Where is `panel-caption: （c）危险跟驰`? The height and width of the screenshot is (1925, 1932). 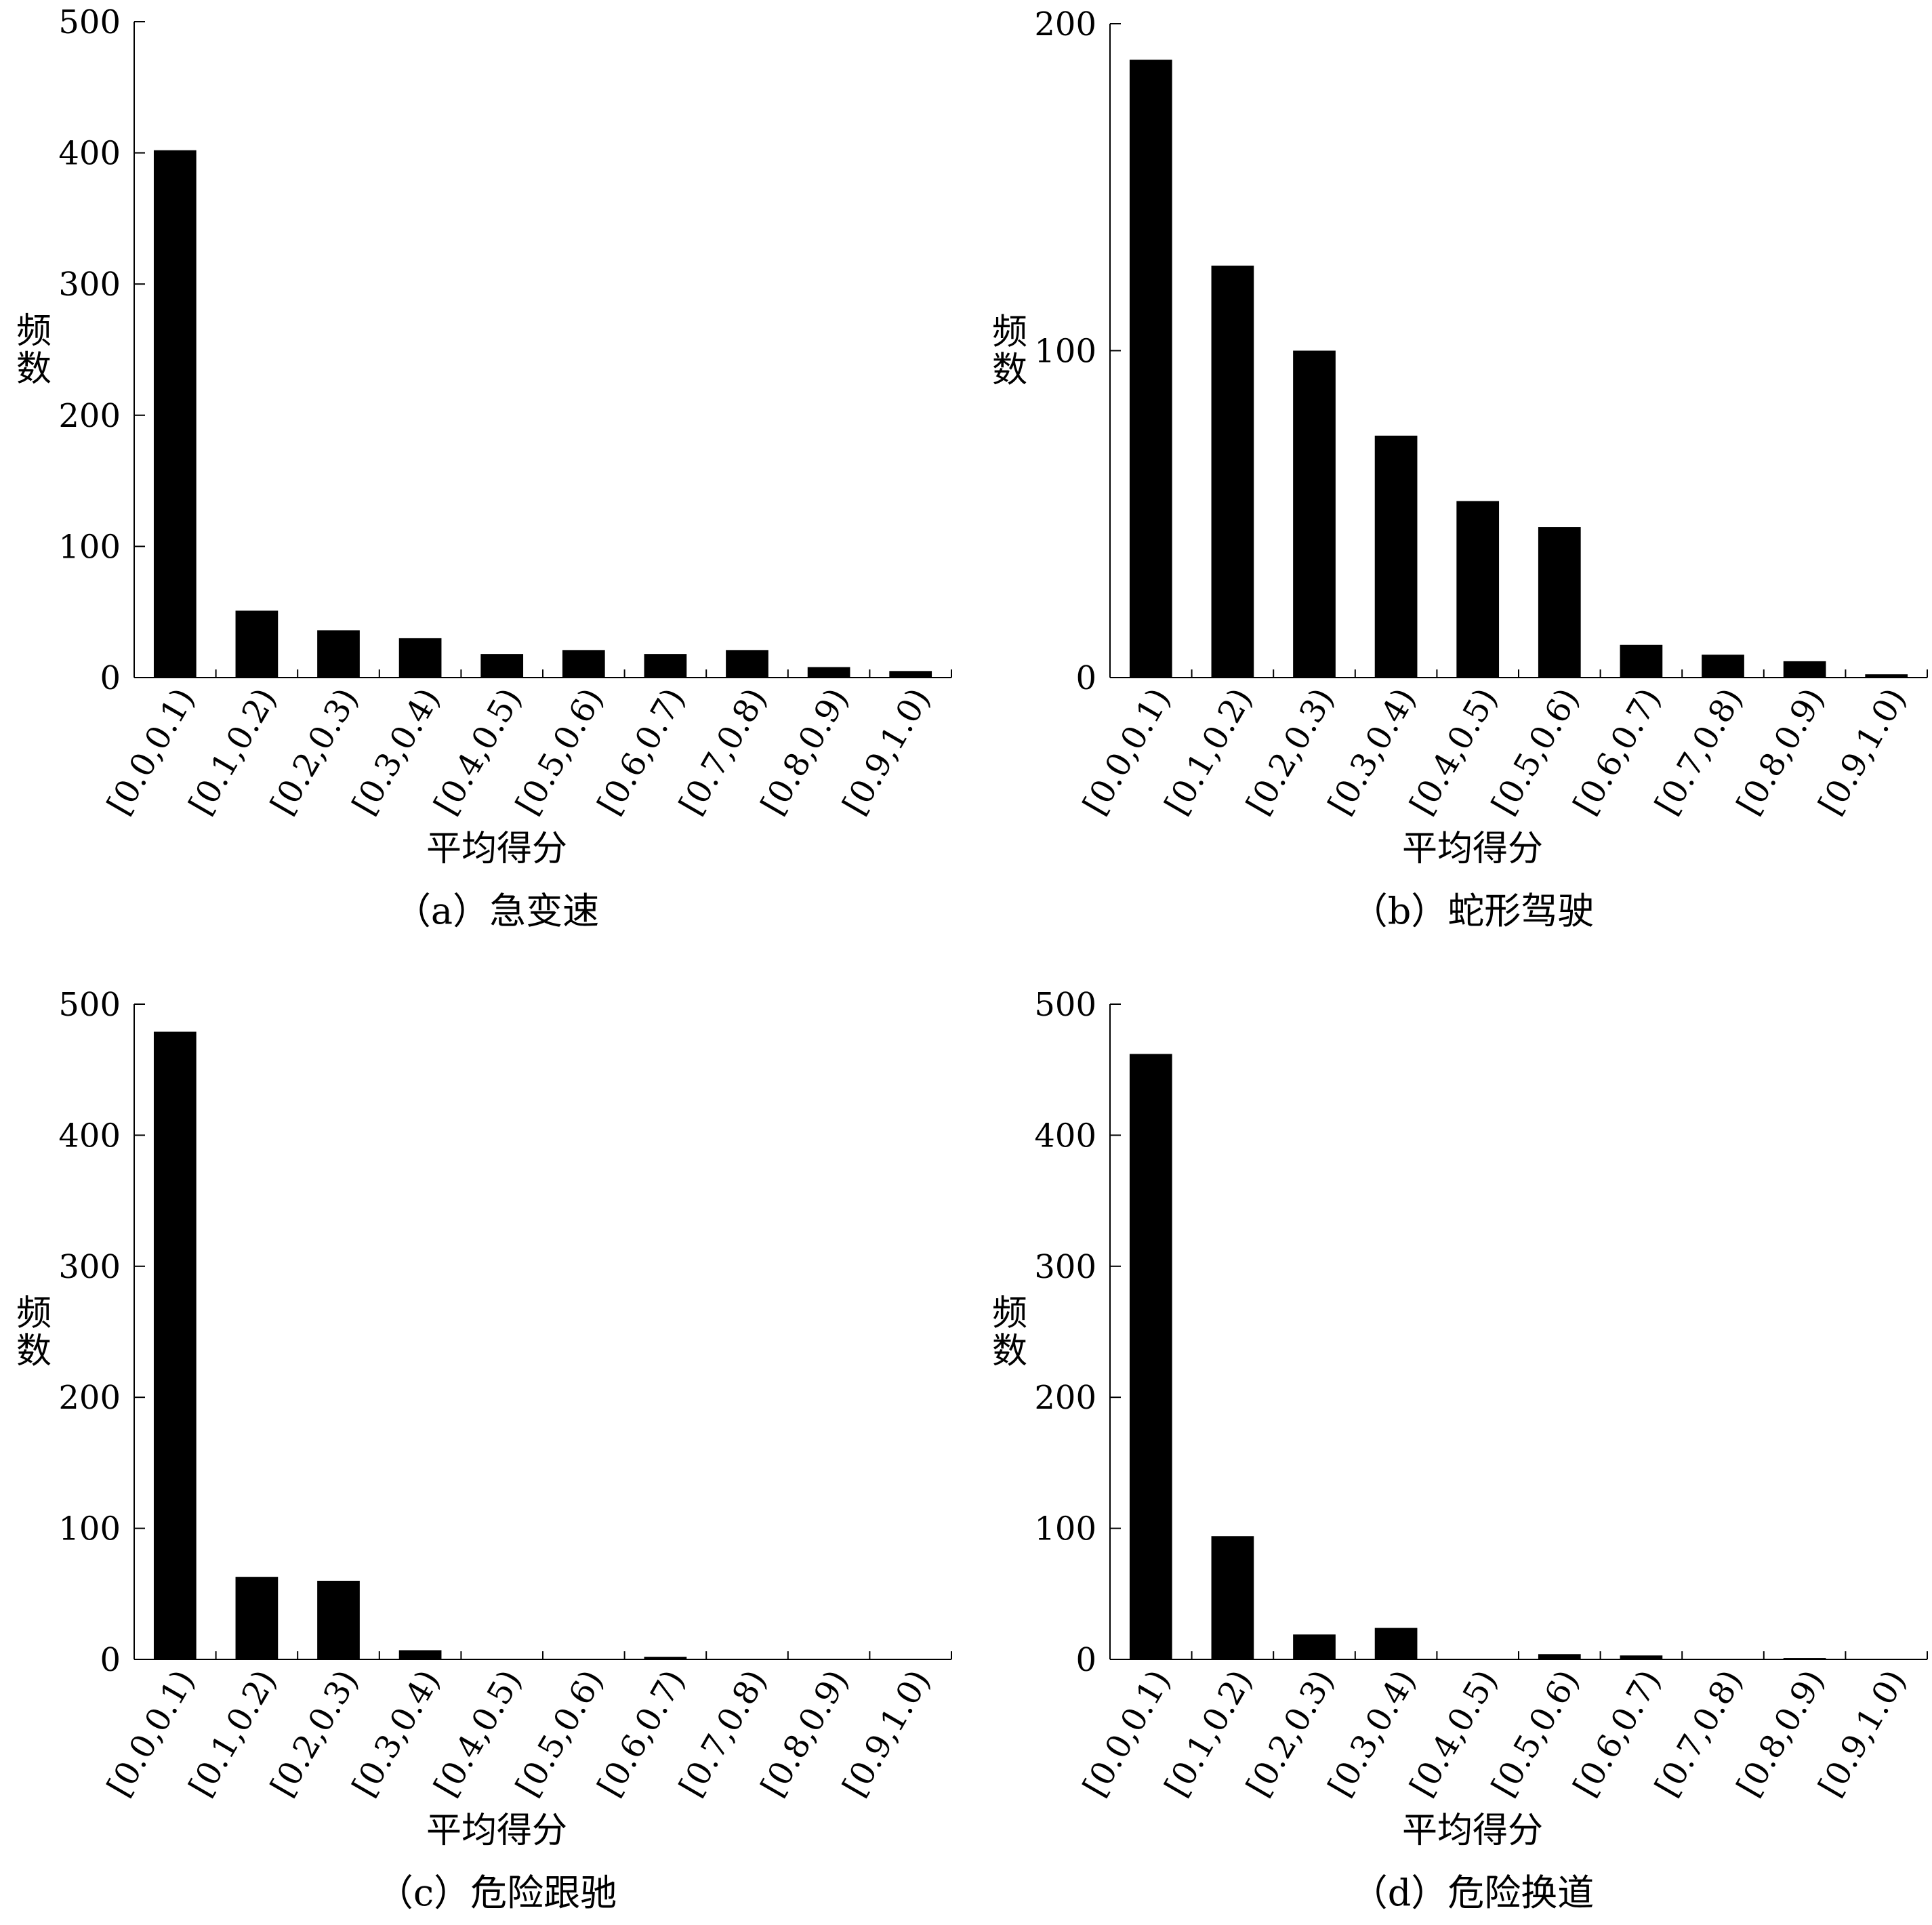
panel-caption: （c）危险跟驰 is located at coordinates (497, 1892).